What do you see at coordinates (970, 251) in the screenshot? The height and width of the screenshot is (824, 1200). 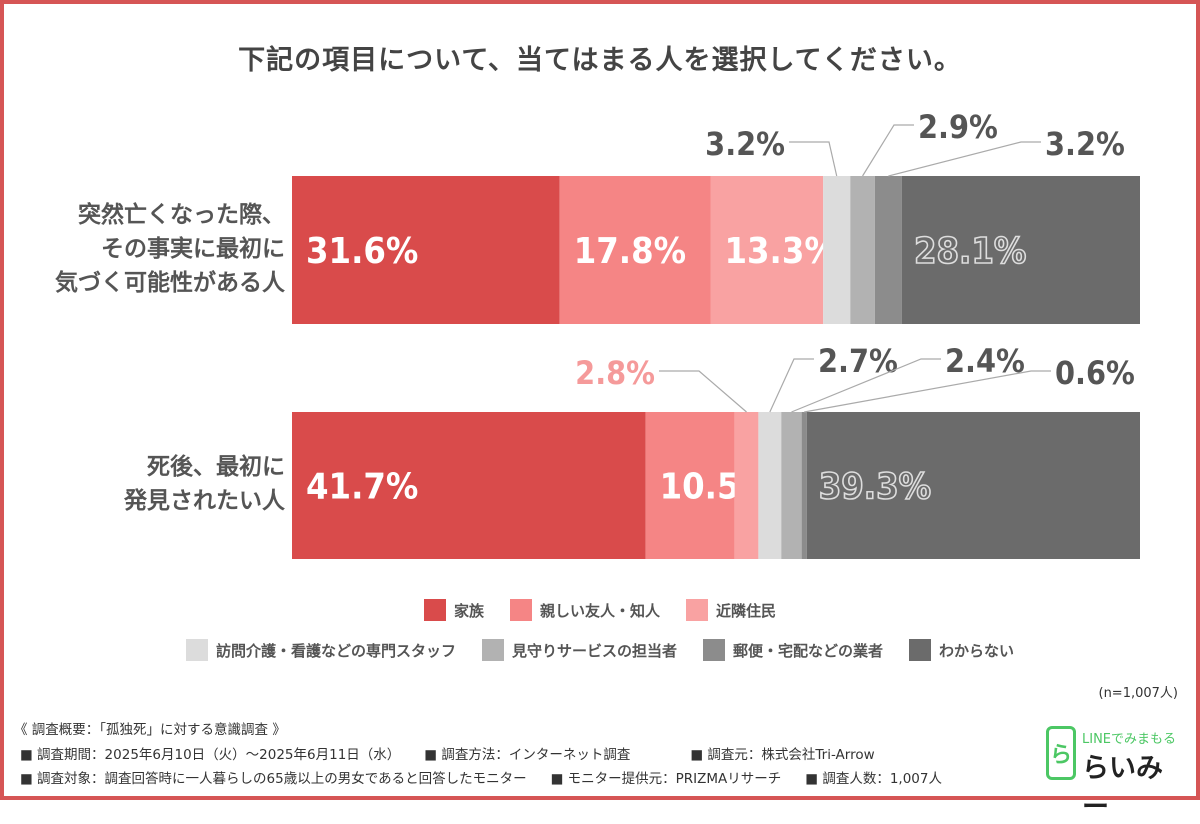 I see `data-label: 28.1%` at bounding box center [970, 251].